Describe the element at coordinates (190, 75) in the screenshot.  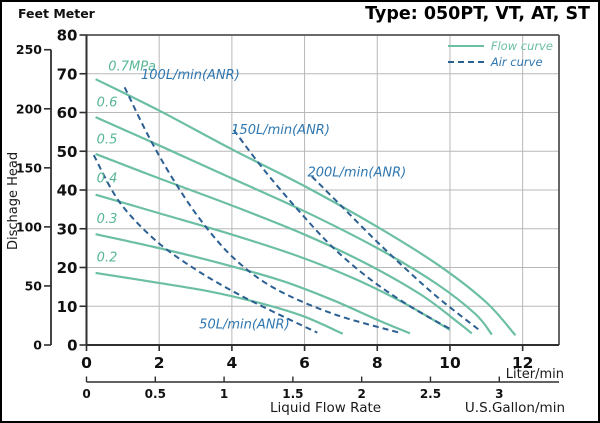
I see `air-curve-label-100L/min(ANR): 100L/min(ANR)` at that location.